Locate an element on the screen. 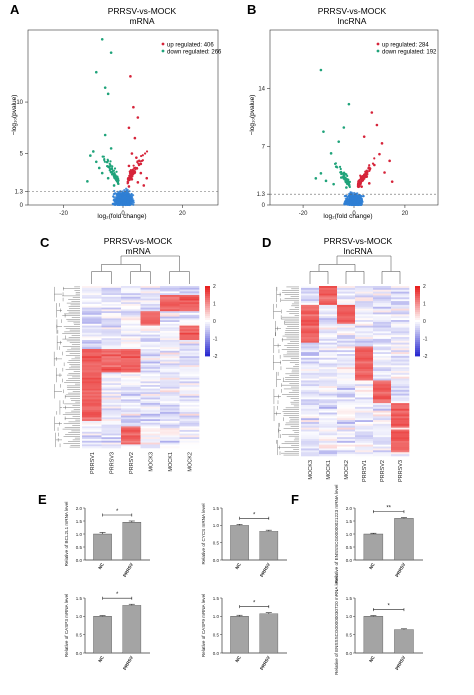  bar-e2-ytick-label: 0.5 is located at coordinates (216, 542).